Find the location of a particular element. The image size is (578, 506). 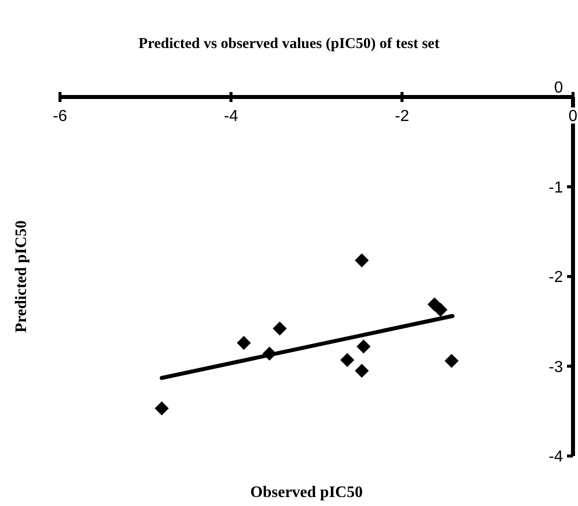

y-tick-label: -3 is located at coordinates (556, 367).